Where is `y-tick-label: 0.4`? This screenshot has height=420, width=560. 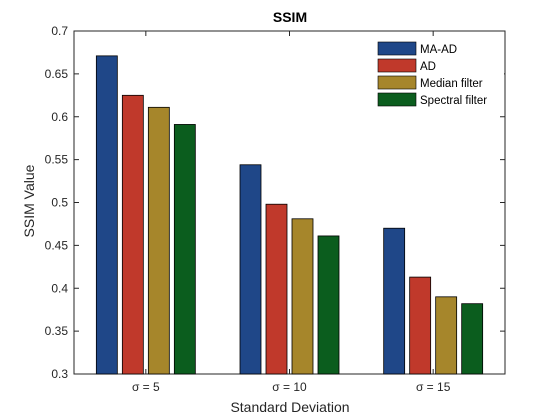 y-tick-label: 0.4 is located at coordinates (59, 288).